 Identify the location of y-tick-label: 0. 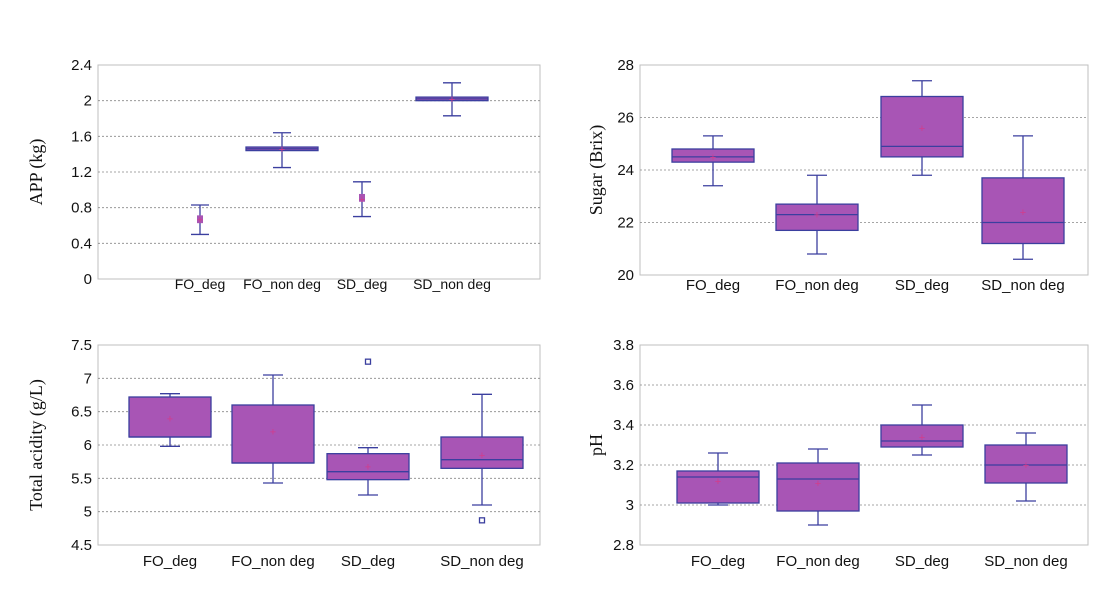
(88, 279).